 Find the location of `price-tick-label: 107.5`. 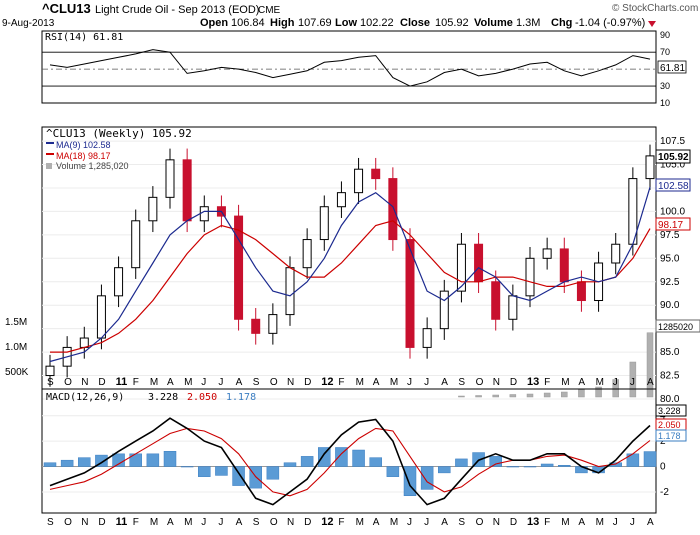

price-tick-label: 107.5 is located at coordinates (672, 141).